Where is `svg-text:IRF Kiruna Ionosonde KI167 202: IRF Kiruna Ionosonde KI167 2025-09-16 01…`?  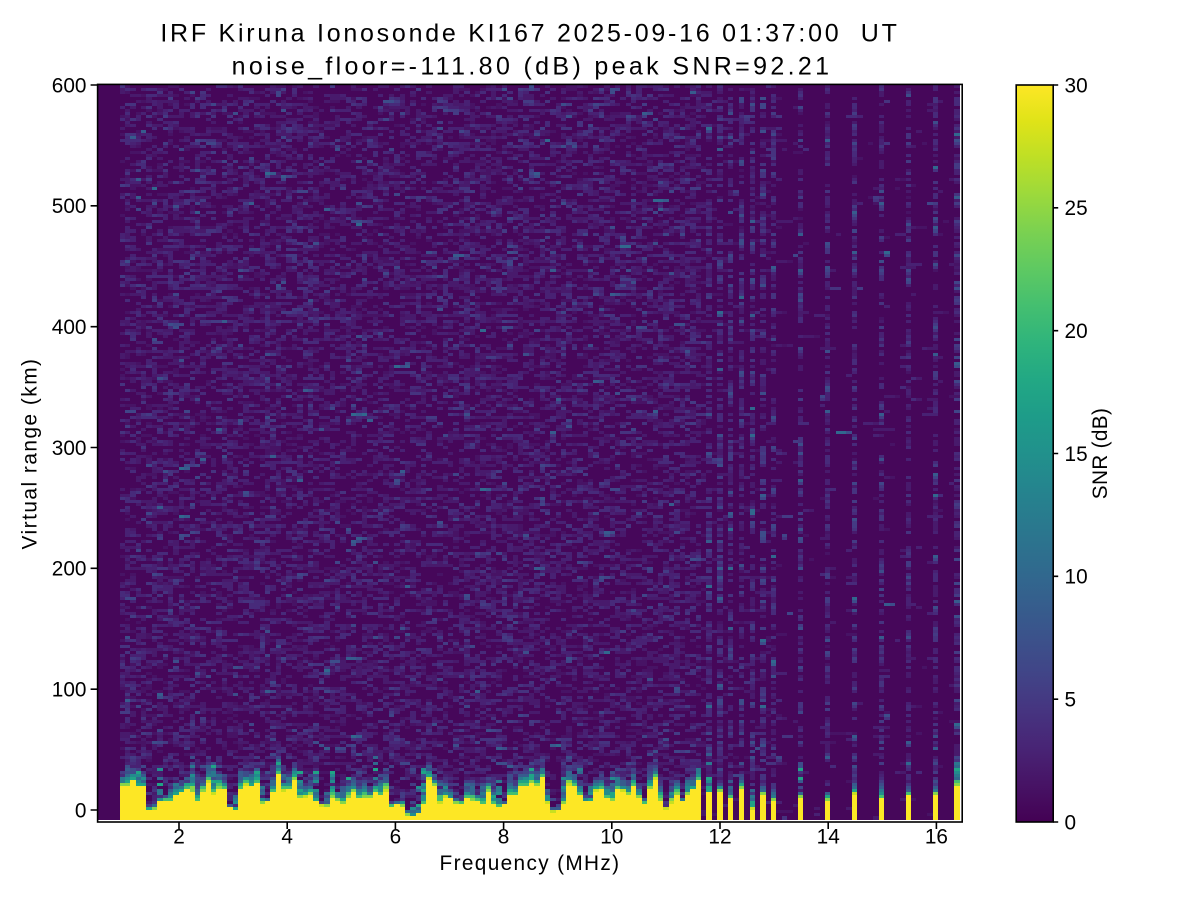 svg-text:IRF Kiruna Ionosonde KI167 202: IRF Kiruna Ionosonde KI167 2025-09-16 01… is located at coordinates (529, 34).